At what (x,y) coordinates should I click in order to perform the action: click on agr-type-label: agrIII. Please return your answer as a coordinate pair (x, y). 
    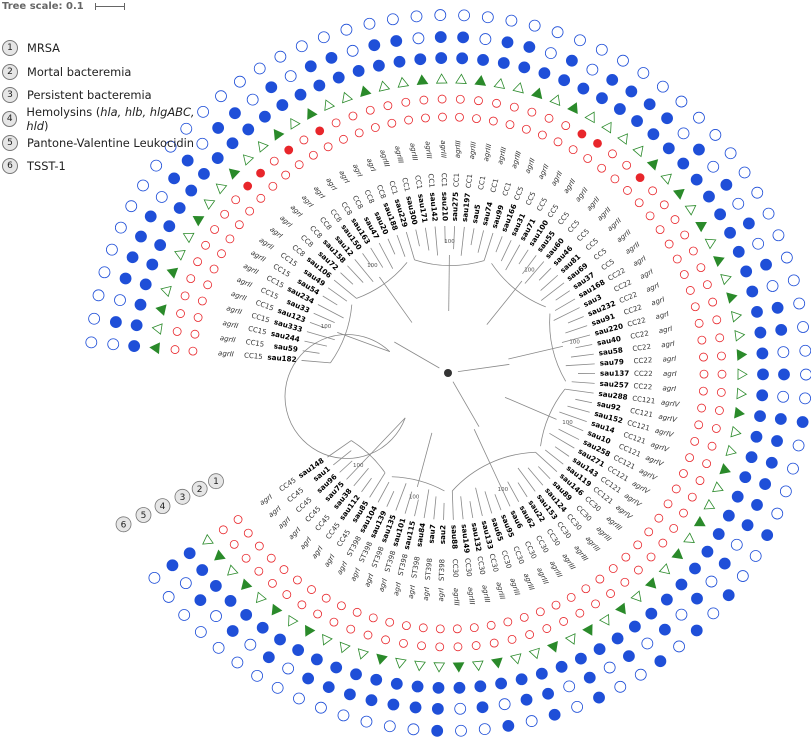
    Looking at the image, I should click on (542, 576).